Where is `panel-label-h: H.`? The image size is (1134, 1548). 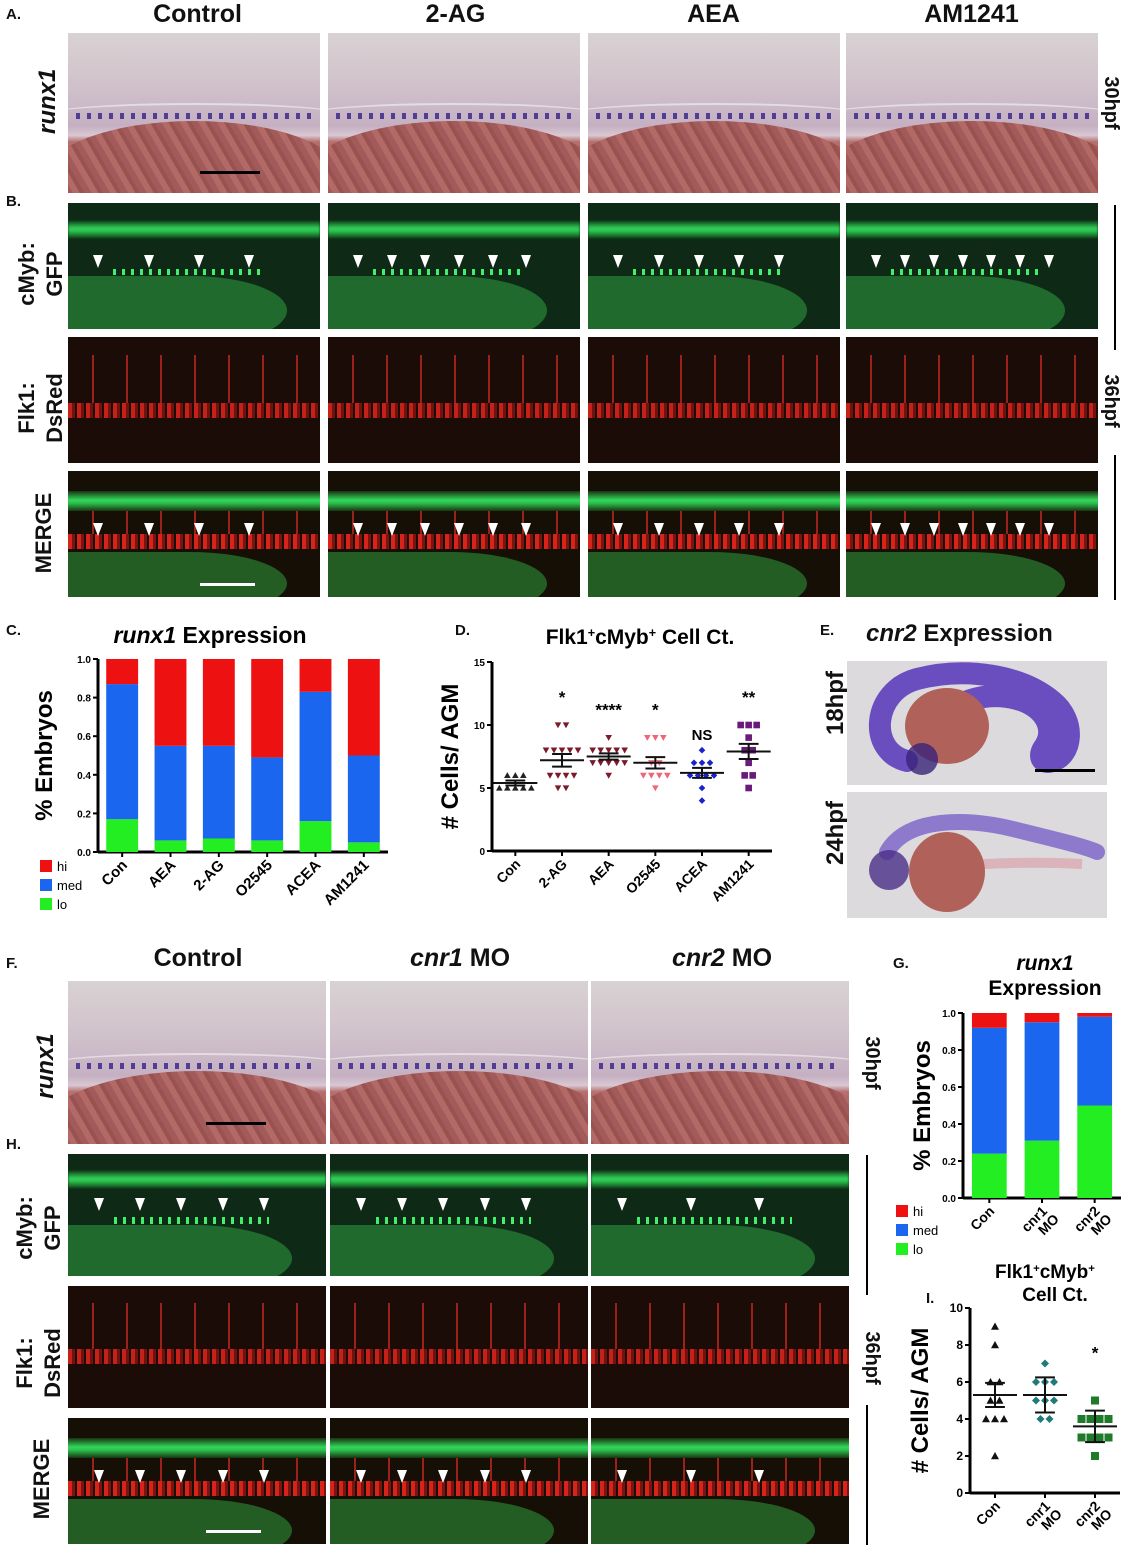 panel-label-h: H. is located at coordinates (13, 1144).